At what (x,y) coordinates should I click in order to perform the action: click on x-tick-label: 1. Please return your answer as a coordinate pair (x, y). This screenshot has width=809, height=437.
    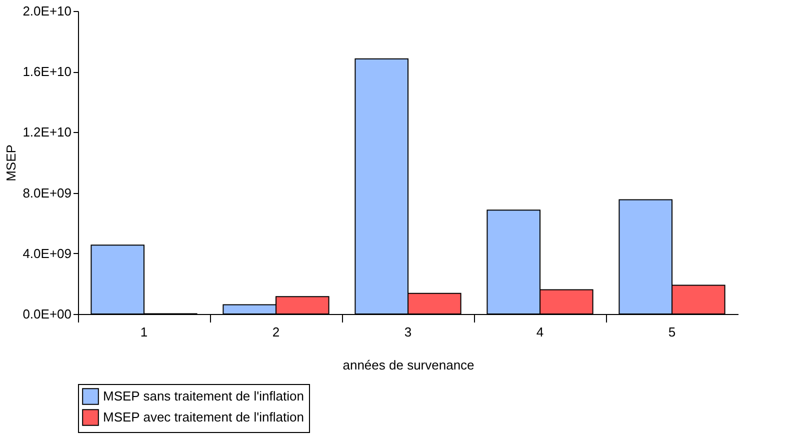
    Looking at the image, I should click on (144, 332).